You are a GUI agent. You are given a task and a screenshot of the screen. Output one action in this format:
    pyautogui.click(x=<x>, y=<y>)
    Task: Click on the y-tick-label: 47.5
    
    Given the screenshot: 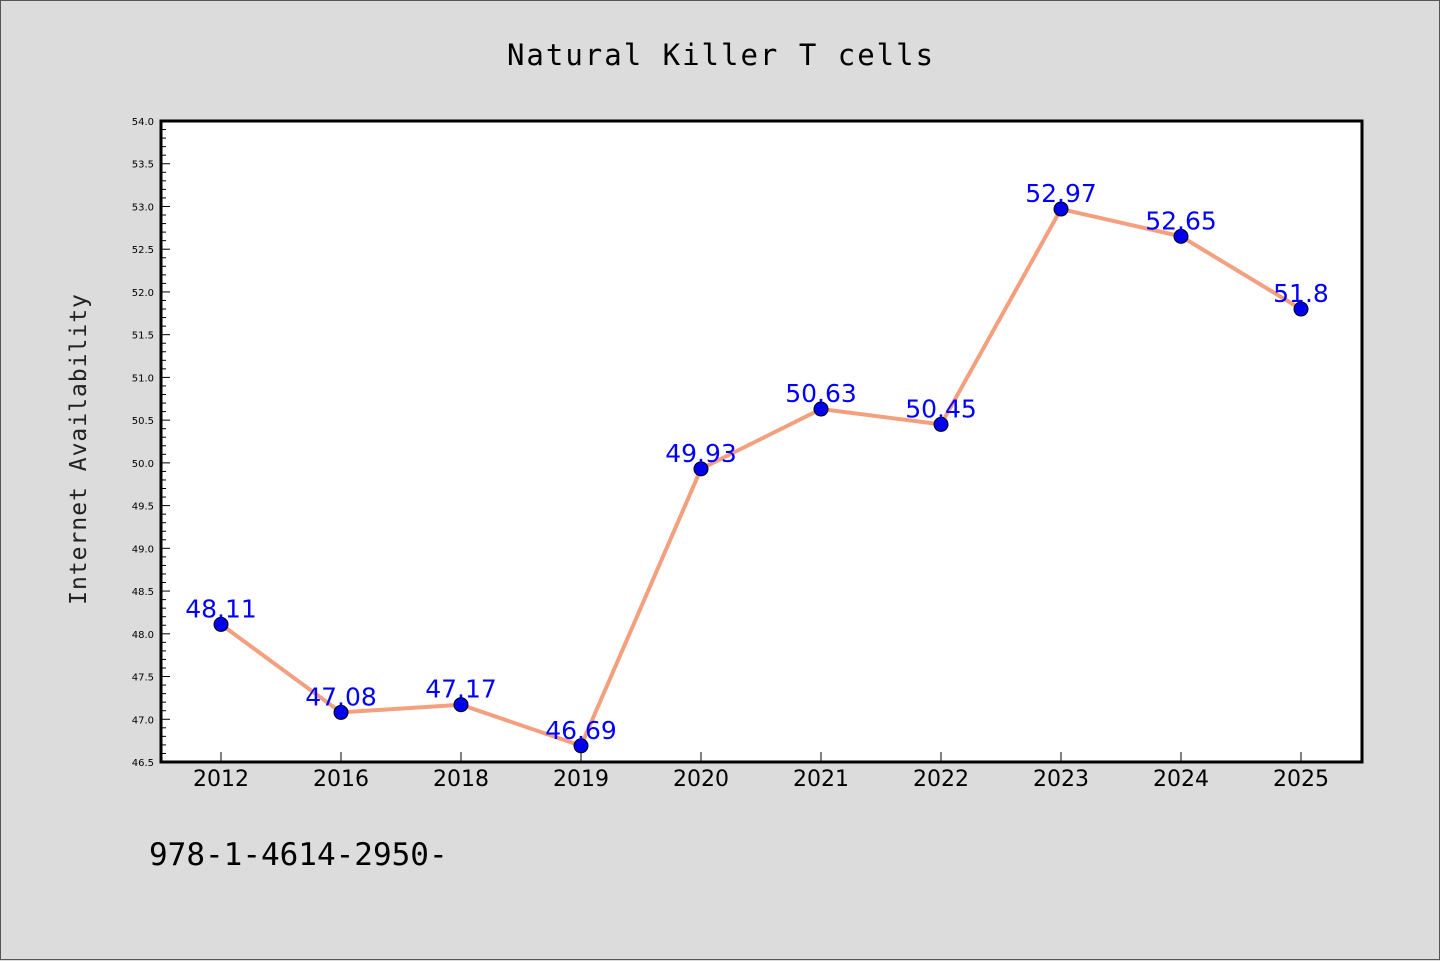 What is the action you would take?
    pyautogui.click(x=143, y=678)
    